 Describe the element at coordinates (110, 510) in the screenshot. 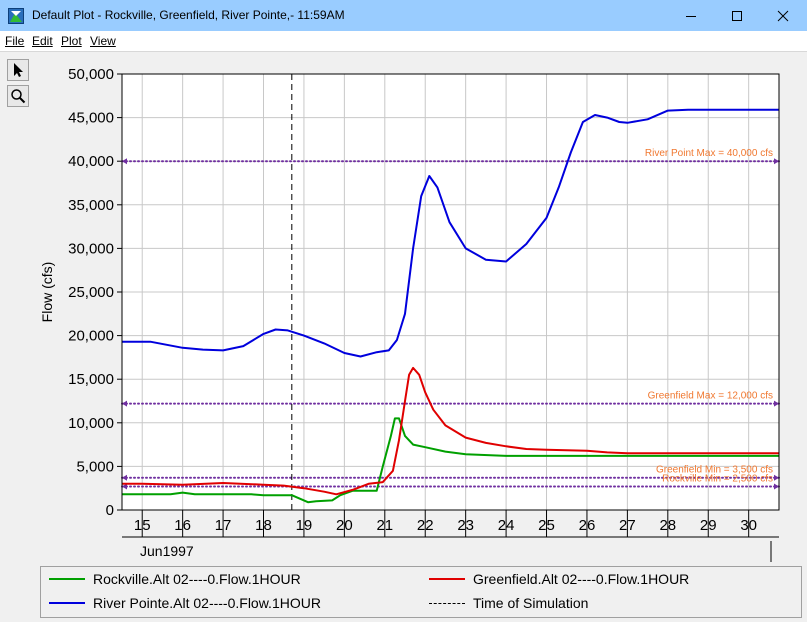

I see `y-tick-label: 0` at that location.